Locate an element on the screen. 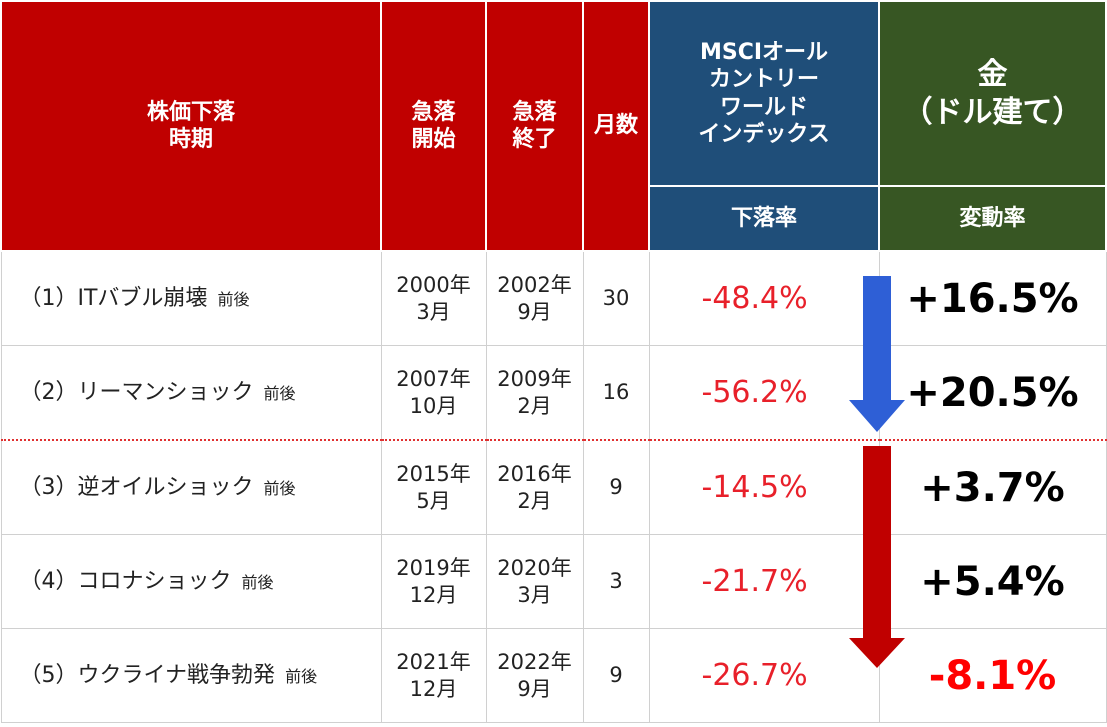 The width and height of the screenshot is (1107, 727). msci-change: -56.2% is located at coordinates (764, 393).